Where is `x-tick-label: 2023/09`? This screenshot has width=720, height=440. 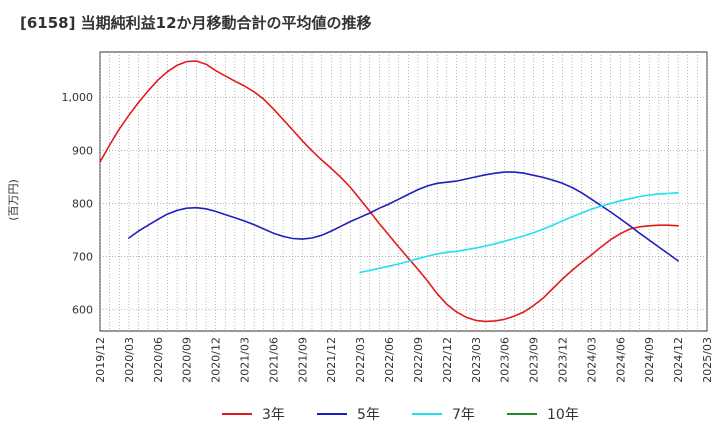
x-tick-label: 2023/09 is located at coordinates (534, 360).